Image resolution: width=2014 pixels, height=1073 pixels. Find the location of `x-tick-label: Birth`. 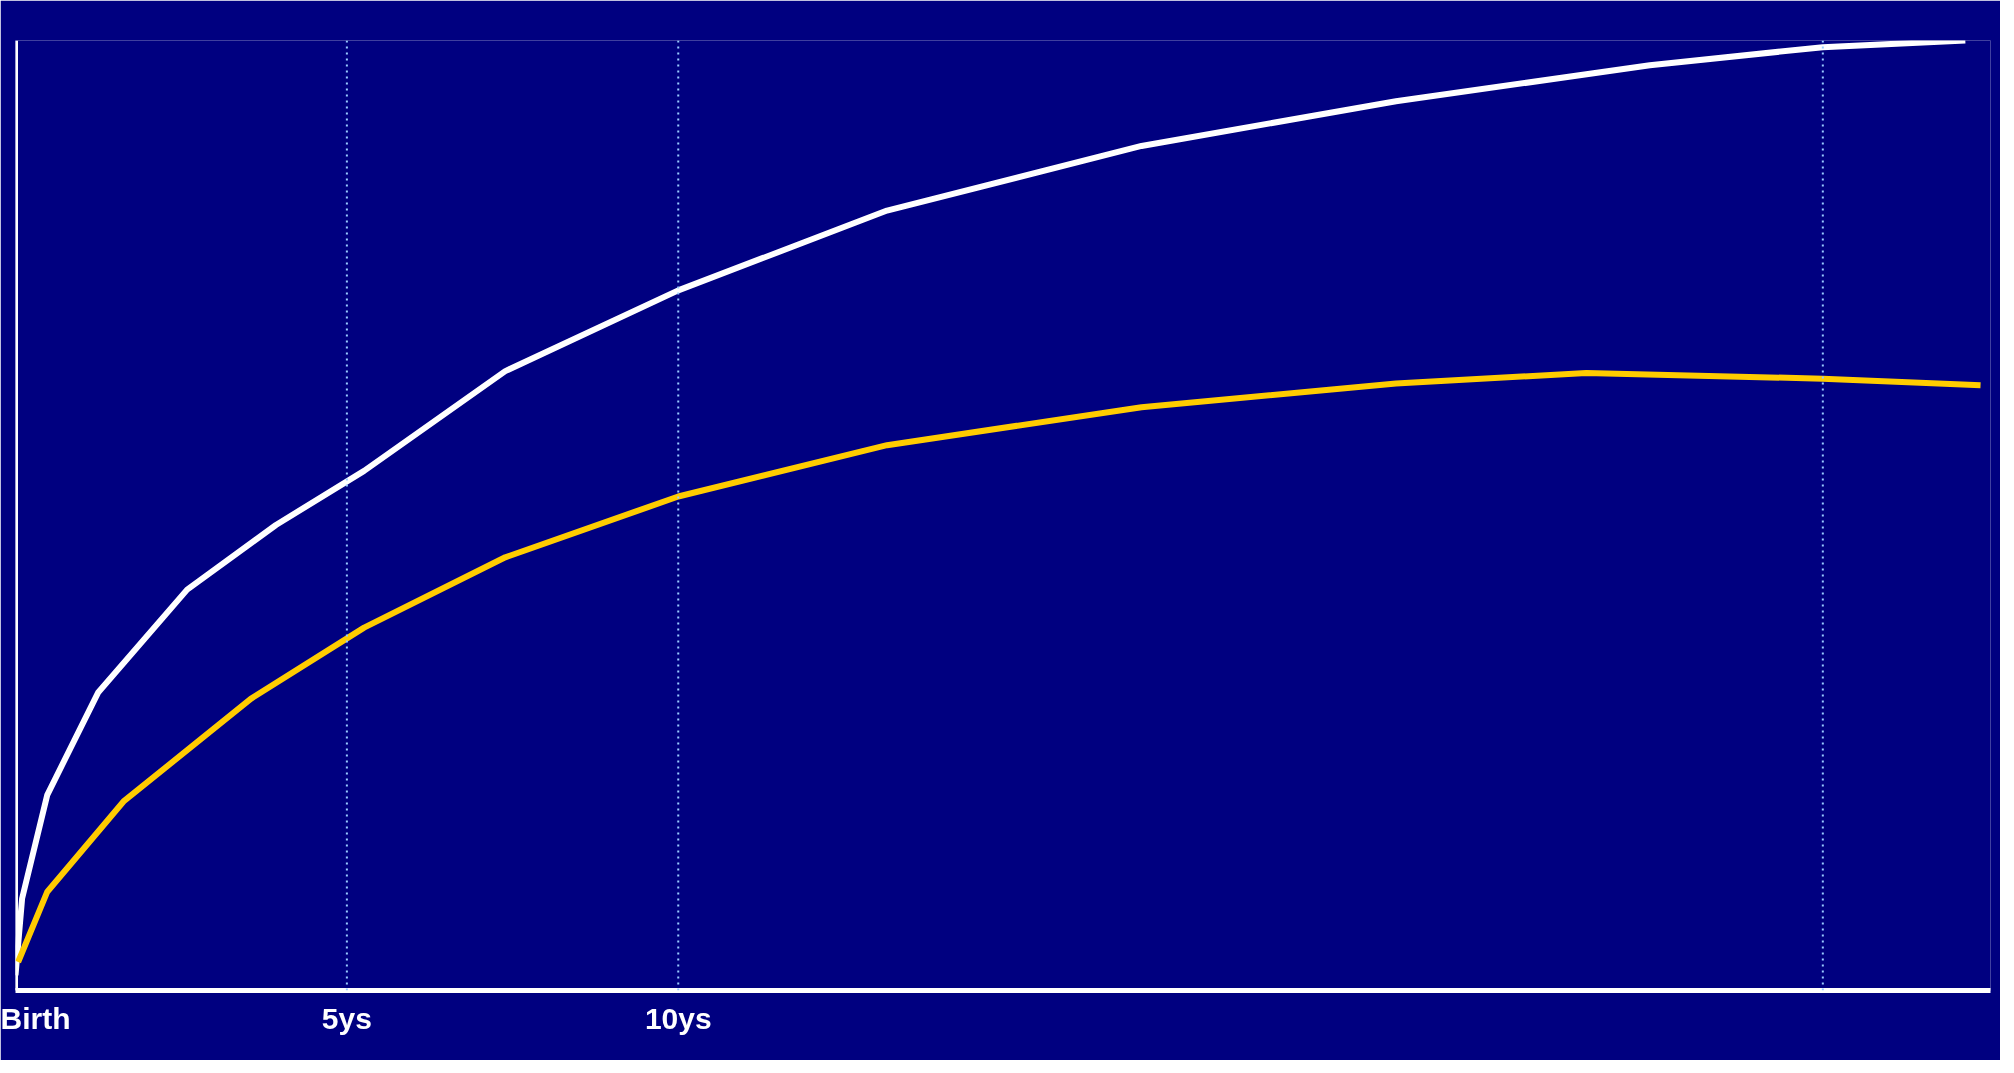

x-tick-label: Birth is located at coordinates (35, 1018).